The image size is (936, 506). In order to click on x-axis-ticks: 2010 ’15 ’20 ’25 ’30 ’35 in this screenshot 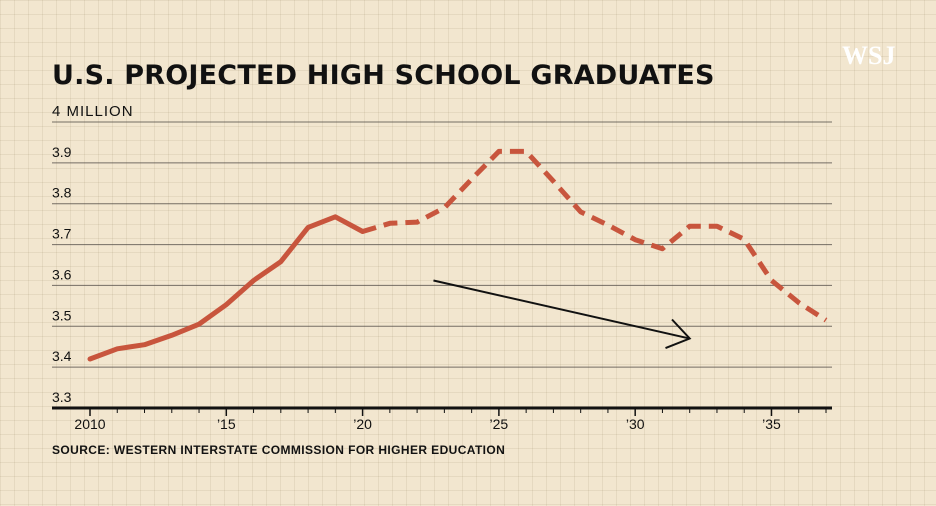, I will do `click(450, 420)`.